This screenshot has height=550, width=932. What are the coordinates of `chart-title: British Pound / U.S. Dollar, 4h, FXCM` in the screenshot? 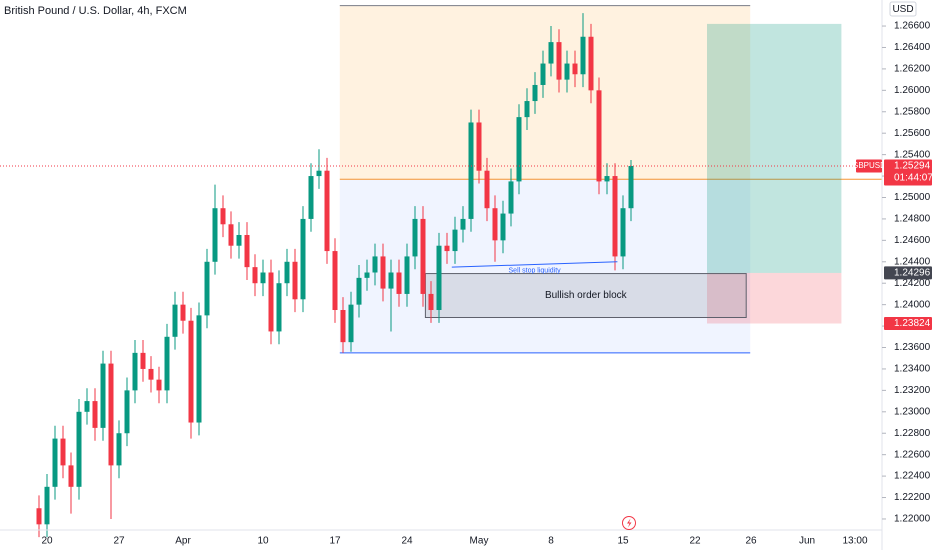 It's located at (95, 11).